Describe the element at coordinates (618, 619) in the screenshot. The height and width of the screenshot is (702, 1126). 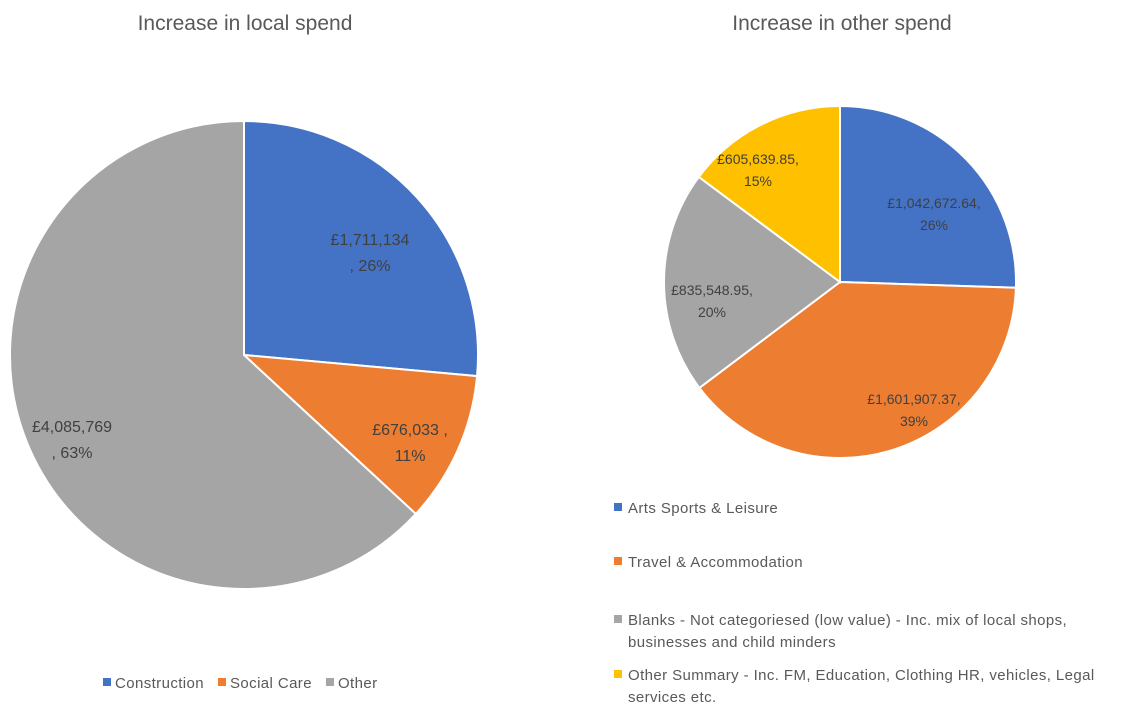
I see `legend-swatch-blanks` at that location.